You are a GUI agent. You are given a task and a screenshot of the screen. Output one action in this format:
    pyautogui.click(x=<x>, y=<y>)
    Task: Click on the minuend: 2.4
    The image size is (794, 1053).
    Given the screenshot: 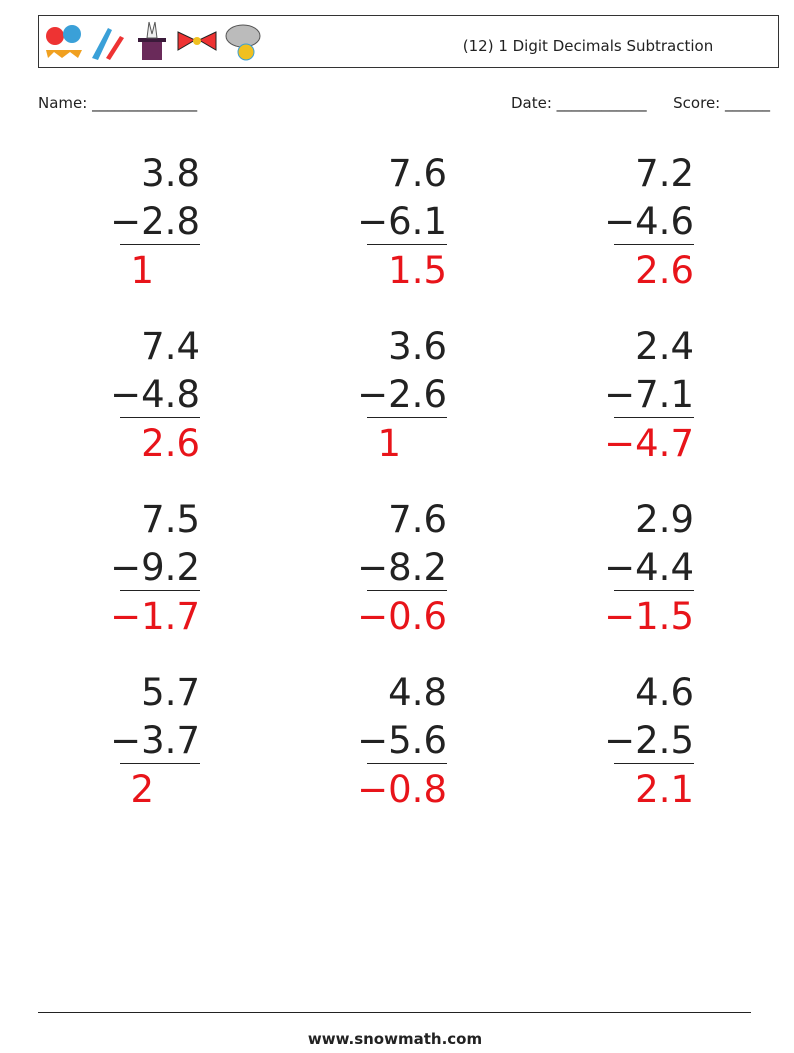 What is the action you would take?
    pyautogui.click(x=664, y=346)
    